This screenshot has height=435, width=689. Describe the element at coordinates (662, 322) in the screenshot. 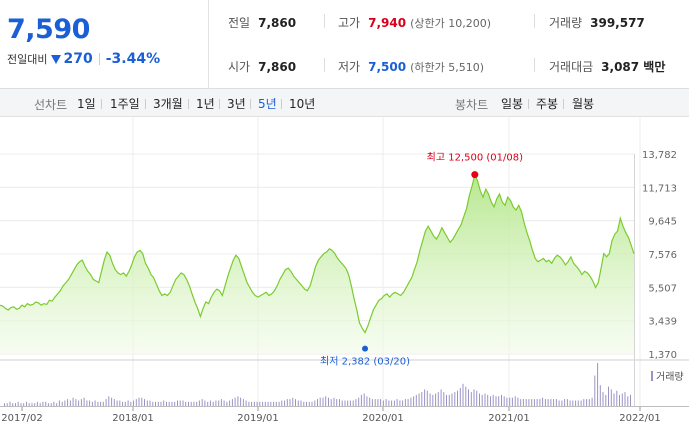

I see `y-tick-label: 3,439` at that location.